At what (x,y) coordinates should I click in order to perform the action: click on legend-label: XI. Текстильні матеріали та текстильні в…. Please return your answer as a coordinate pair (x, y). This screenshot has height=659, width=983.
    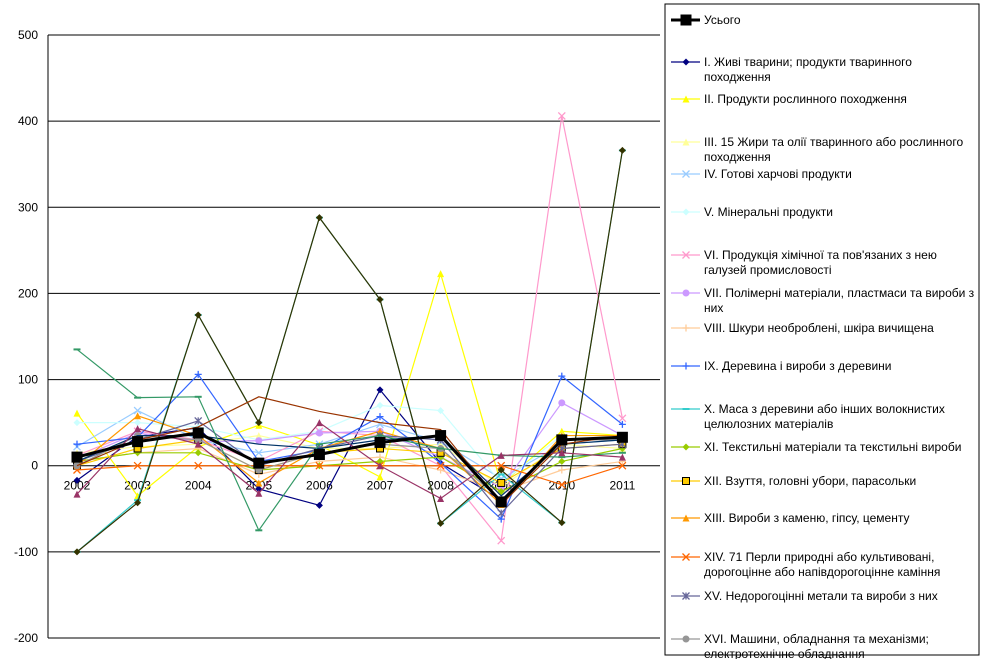
    Looking at the image, I should click on (832, 447).